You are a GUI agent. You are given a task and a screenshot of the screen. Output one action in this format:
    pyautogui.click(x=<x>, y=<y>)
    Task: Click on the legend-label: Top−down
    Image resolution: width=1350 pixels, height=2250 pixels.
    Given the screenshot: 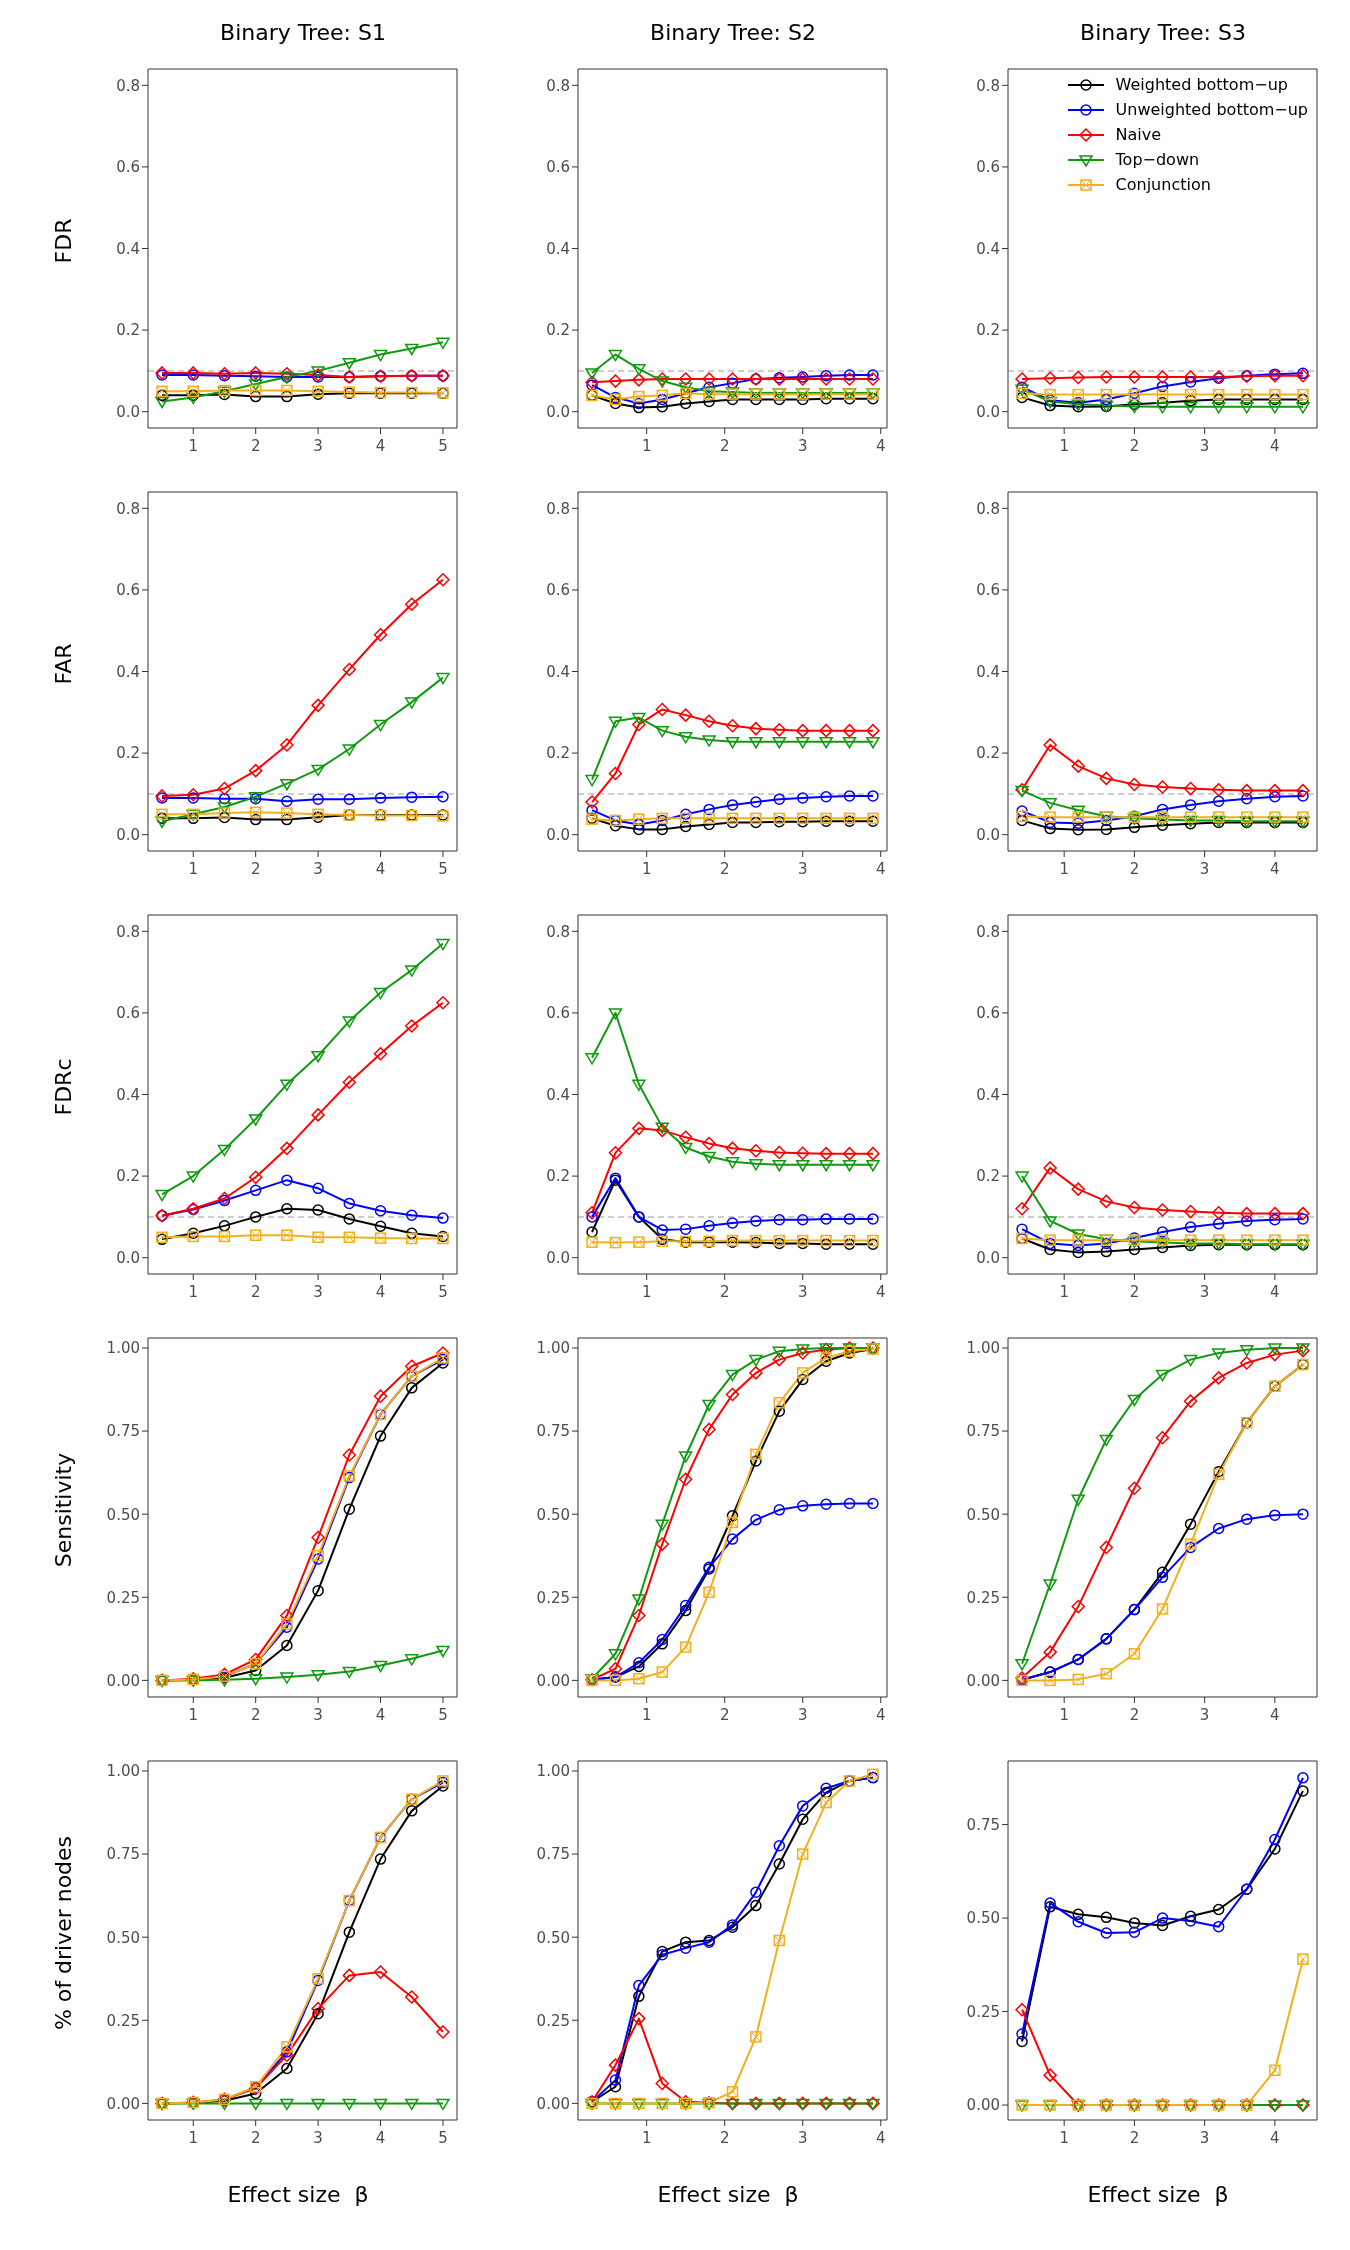 What is the action you would take?
    pyautogui.click(x=1157, y=159)
    